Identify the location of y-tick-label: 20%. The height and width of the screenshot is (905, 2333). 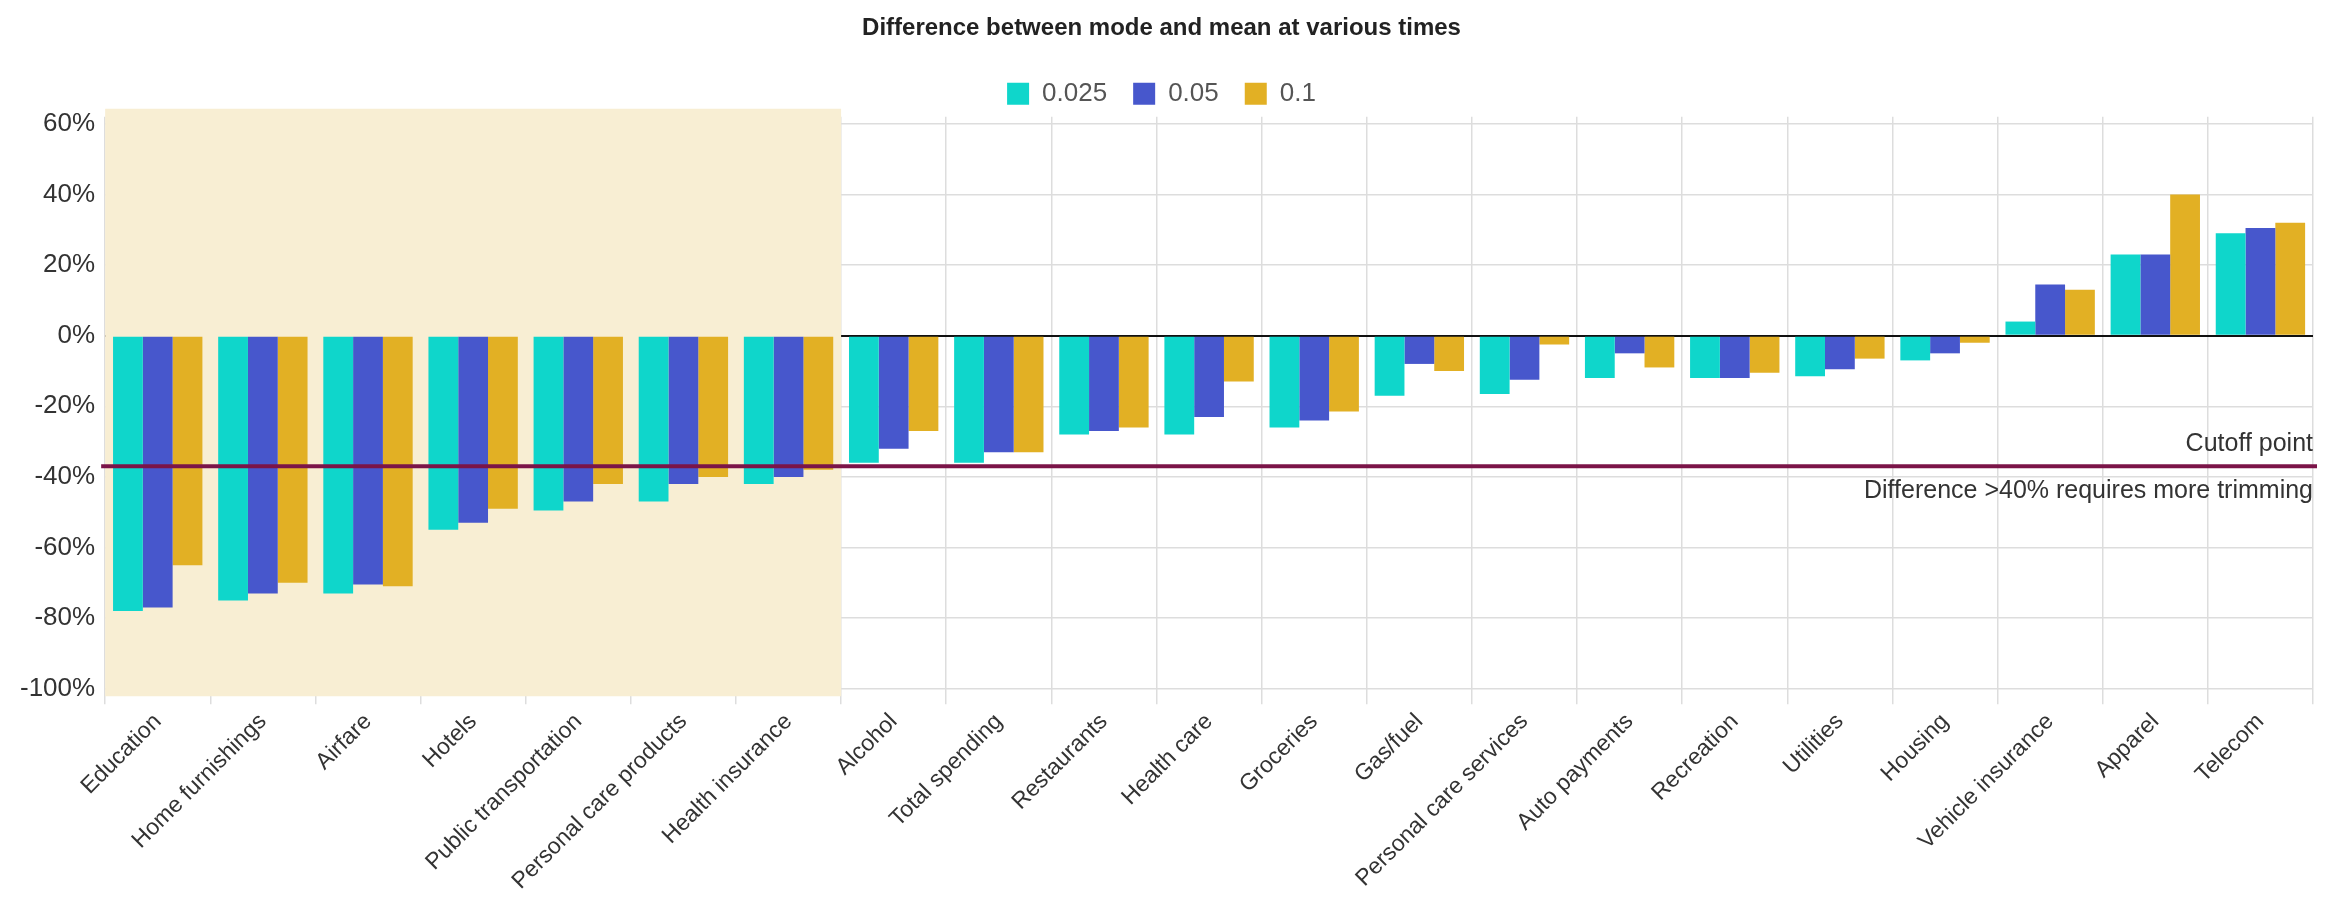
(69, 263).